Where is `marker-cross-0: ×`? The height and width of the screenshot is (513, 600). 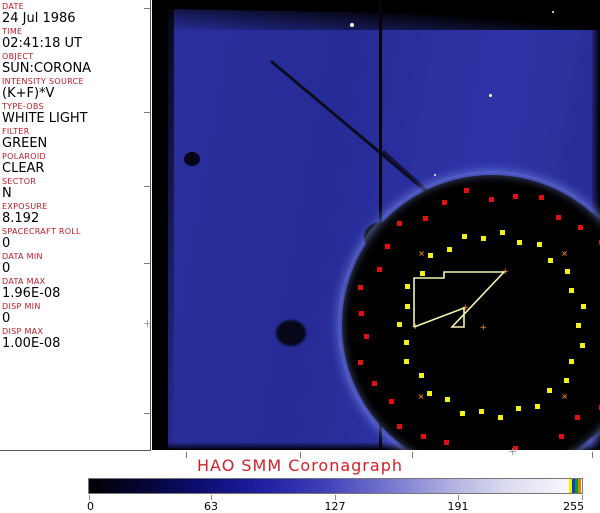
marker-cross-0: × is located at coordinates (564, 396).